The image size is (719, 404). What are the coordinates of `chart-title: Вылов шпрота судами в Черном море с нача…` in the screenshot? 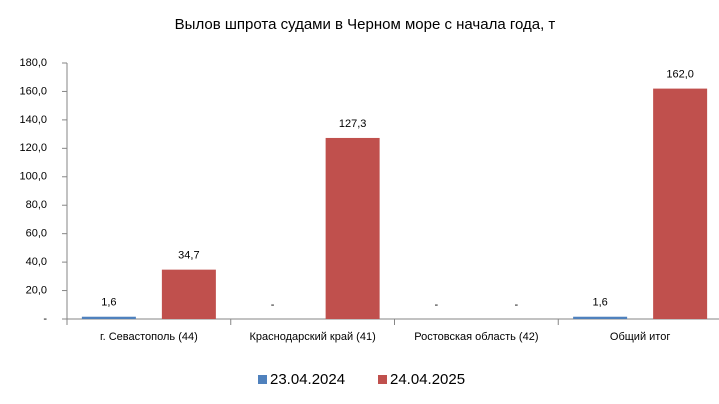 It's located at (365, 24).